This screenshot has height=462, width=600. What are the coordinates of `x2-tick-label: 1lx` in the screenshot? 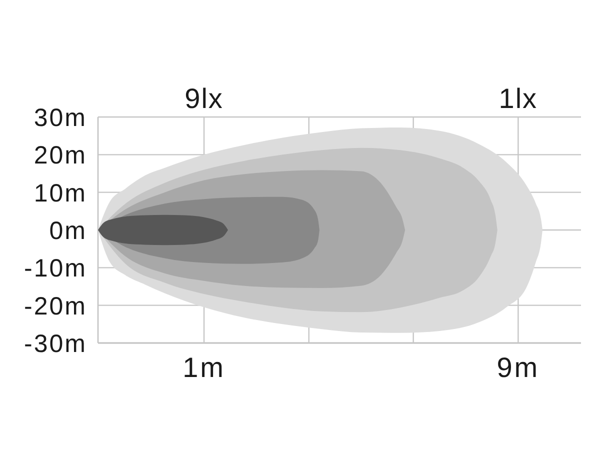 It's located at (518, 98).